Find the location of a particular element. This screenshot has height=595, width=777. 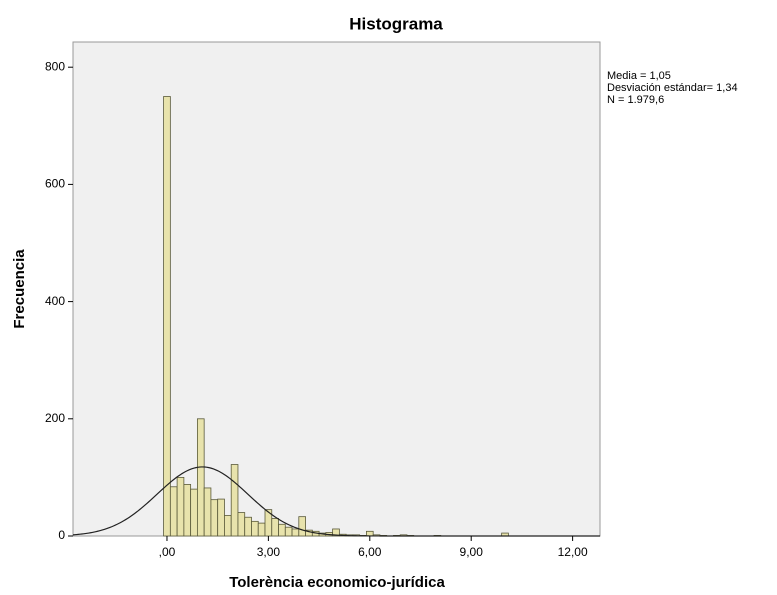

chart-title: Histograma is located at coordinates (396, 23).